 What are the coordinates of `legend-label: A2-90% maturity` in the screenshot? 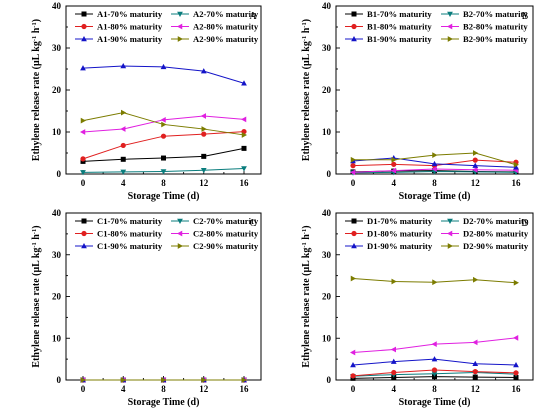 It's located at (226, 39).